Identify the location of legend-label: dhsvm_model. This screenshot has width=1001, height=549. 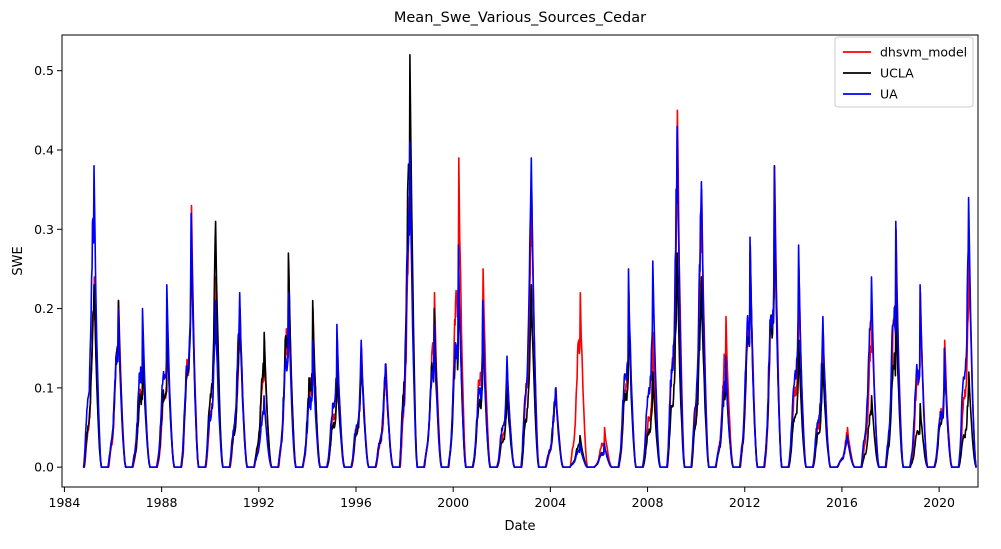
(923, 52).